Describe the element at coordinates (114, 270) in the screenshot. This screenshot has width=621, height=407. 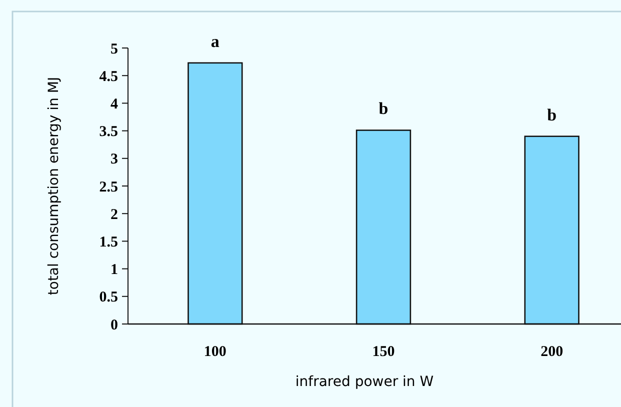
I see `y-tick-label: 1` at that location.